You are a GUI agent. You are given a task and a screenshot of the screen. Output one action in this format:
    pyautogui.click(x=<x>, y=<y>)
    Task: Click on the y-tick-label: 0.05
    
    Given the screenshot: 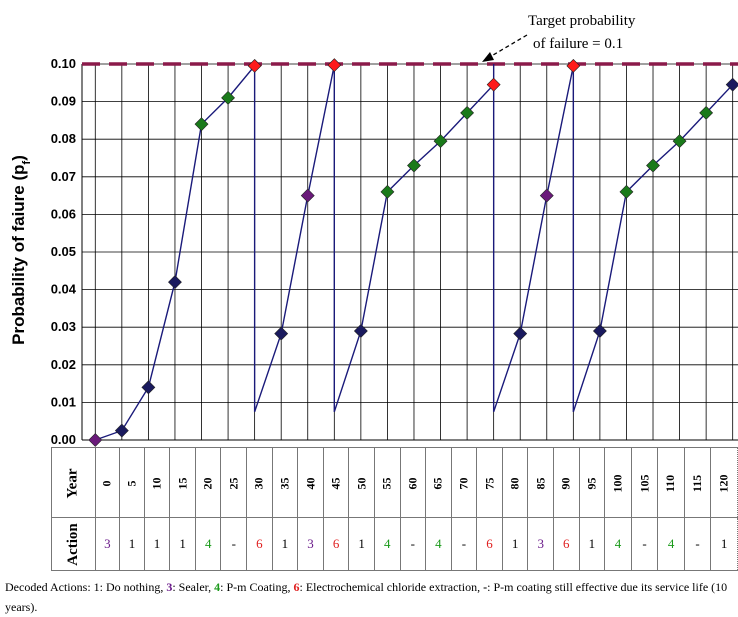 What is the action you would take?
    pyautogui.click(x=63, y=251)
    